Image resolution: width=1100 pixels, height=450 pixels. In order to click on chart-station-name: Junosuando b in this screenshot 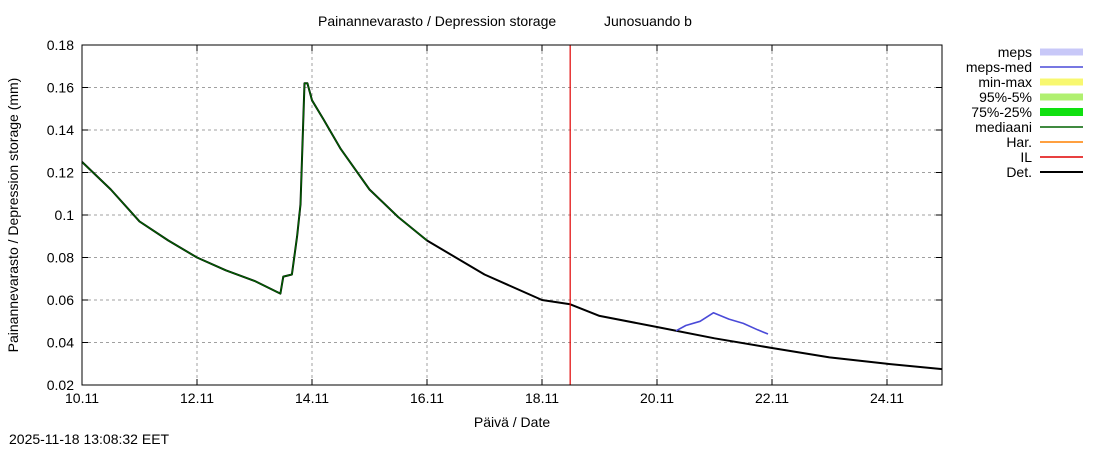, I will do `click(648, 21)`.